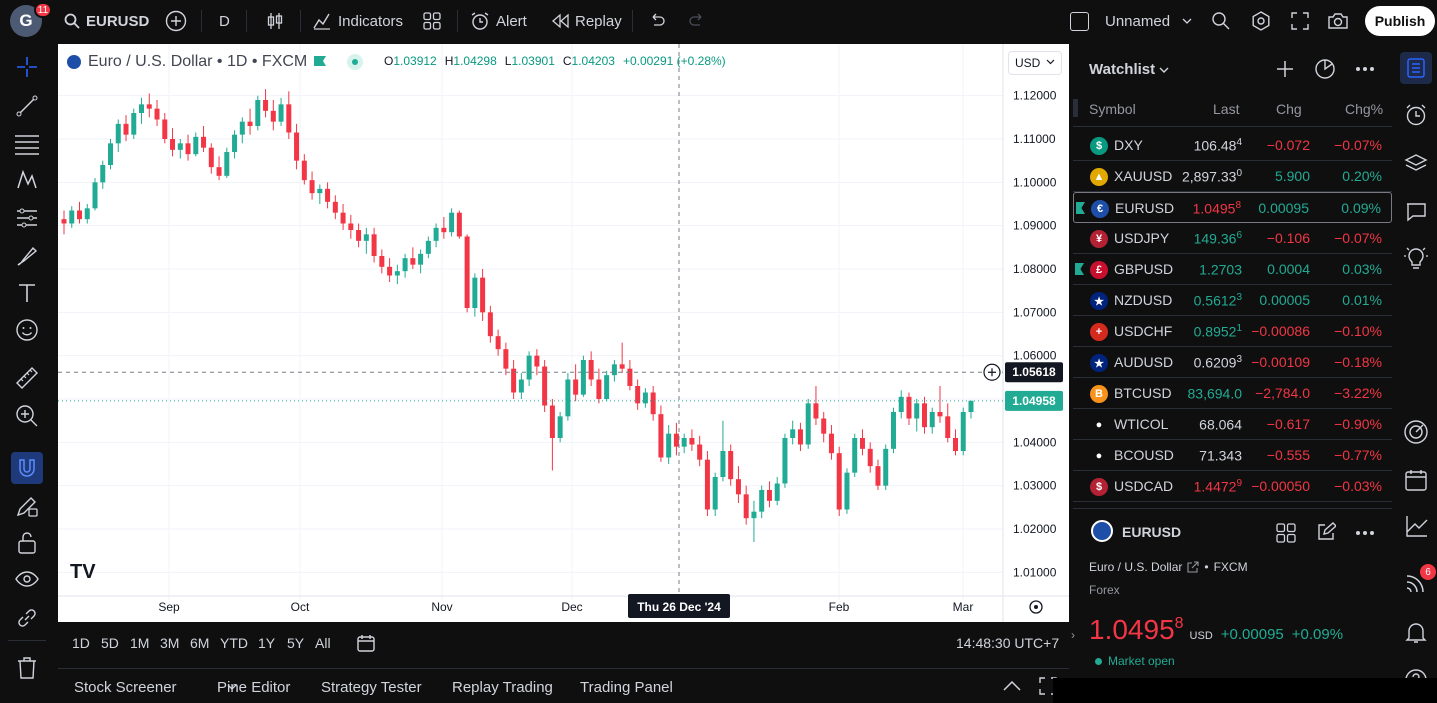 Image resolution: width=1437 pixels, height=703 pixels. I want to click on object-tree-button, so click(1416, 164).